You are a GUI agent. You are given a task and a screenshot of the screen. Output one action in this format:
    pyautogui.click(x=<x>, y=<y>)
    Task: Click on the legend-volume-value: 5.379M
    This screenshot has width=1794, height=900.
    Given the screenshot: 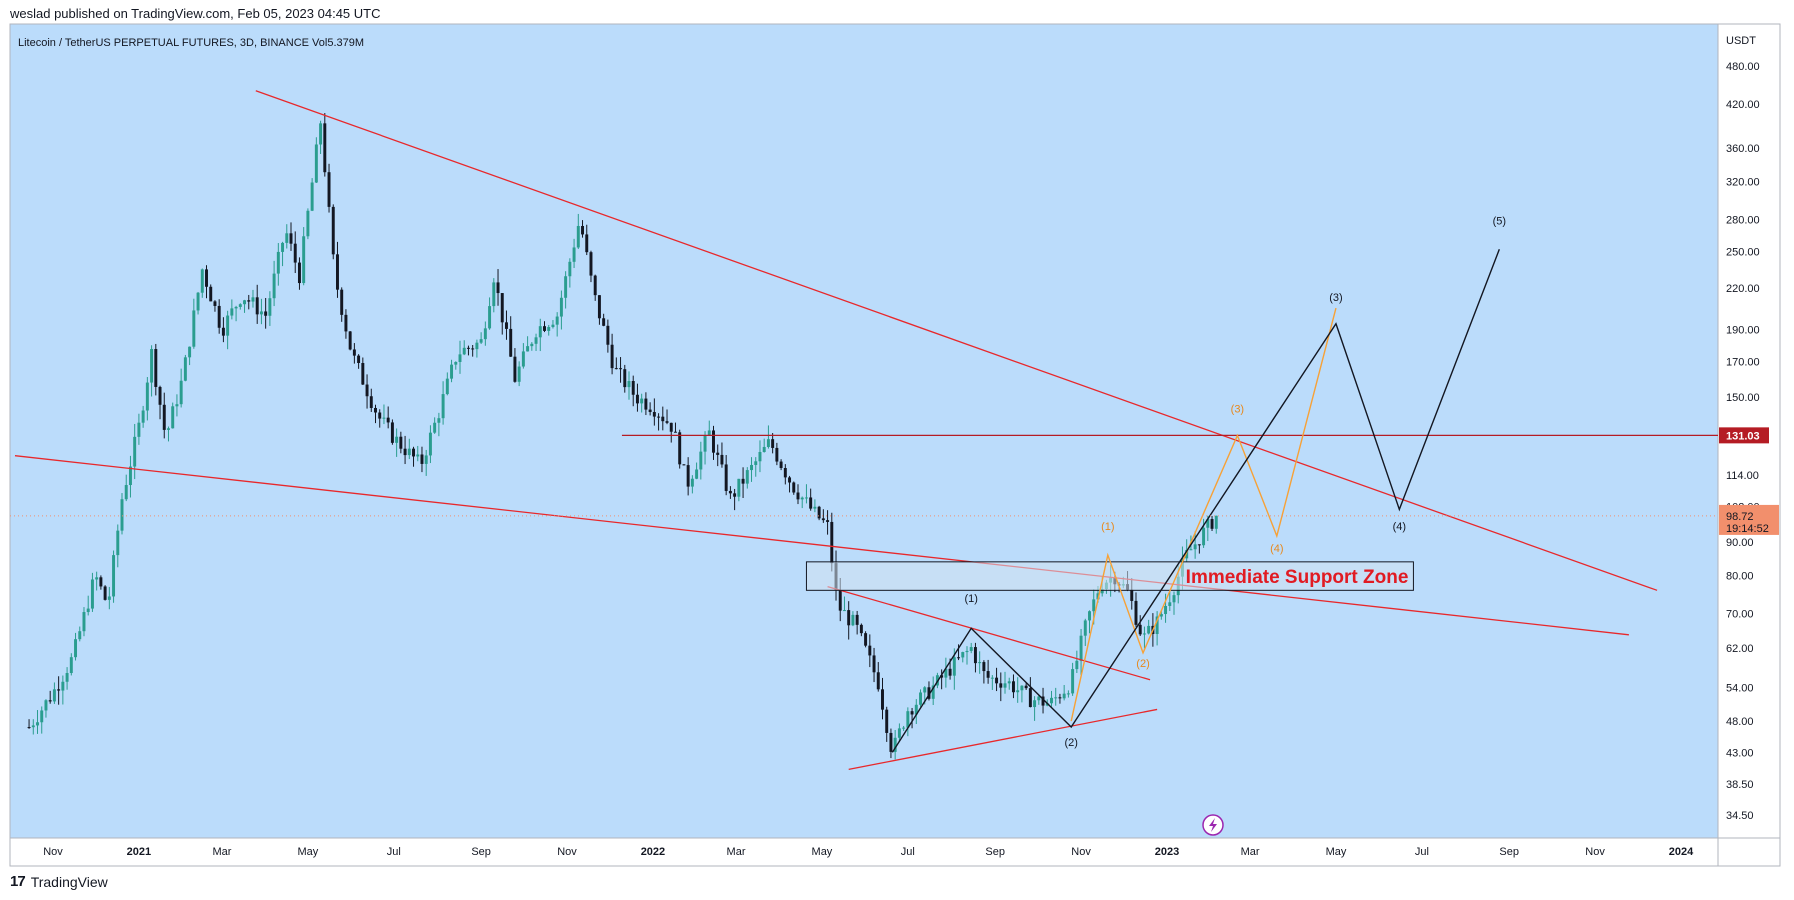 What is the action you would take?
    pyautogui.click(x=345, y=43)
    